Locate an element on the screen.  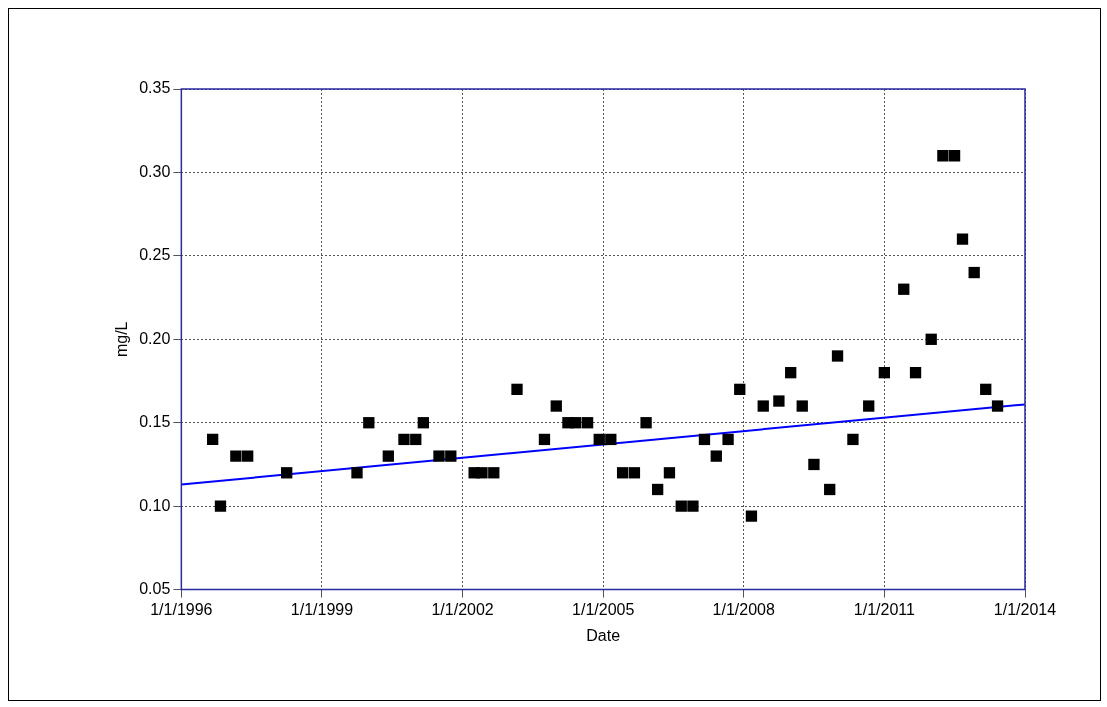
x-tick-label: 1/1/1999 is located at coordinates (322, 609).